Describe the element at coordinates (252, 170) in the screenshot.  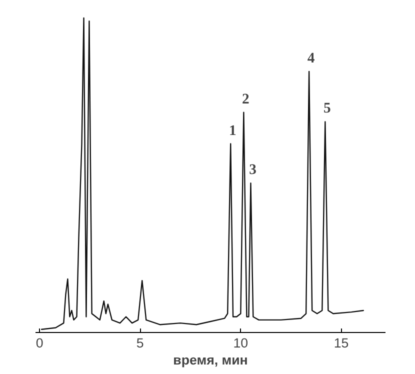
I see `annotation: 3` at that location.